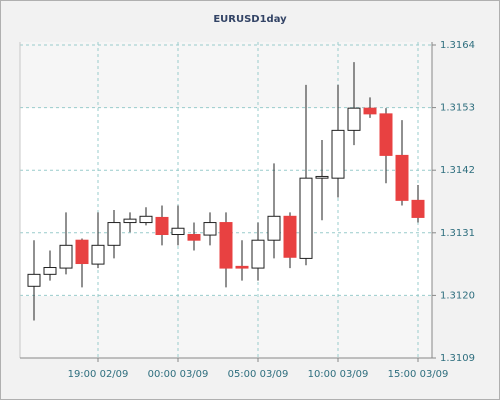  What do you see at coordinates (98, 374) in the screenshot?
I see `x-tick-label: 19:00 02/09` at bounding box center [98, 374].